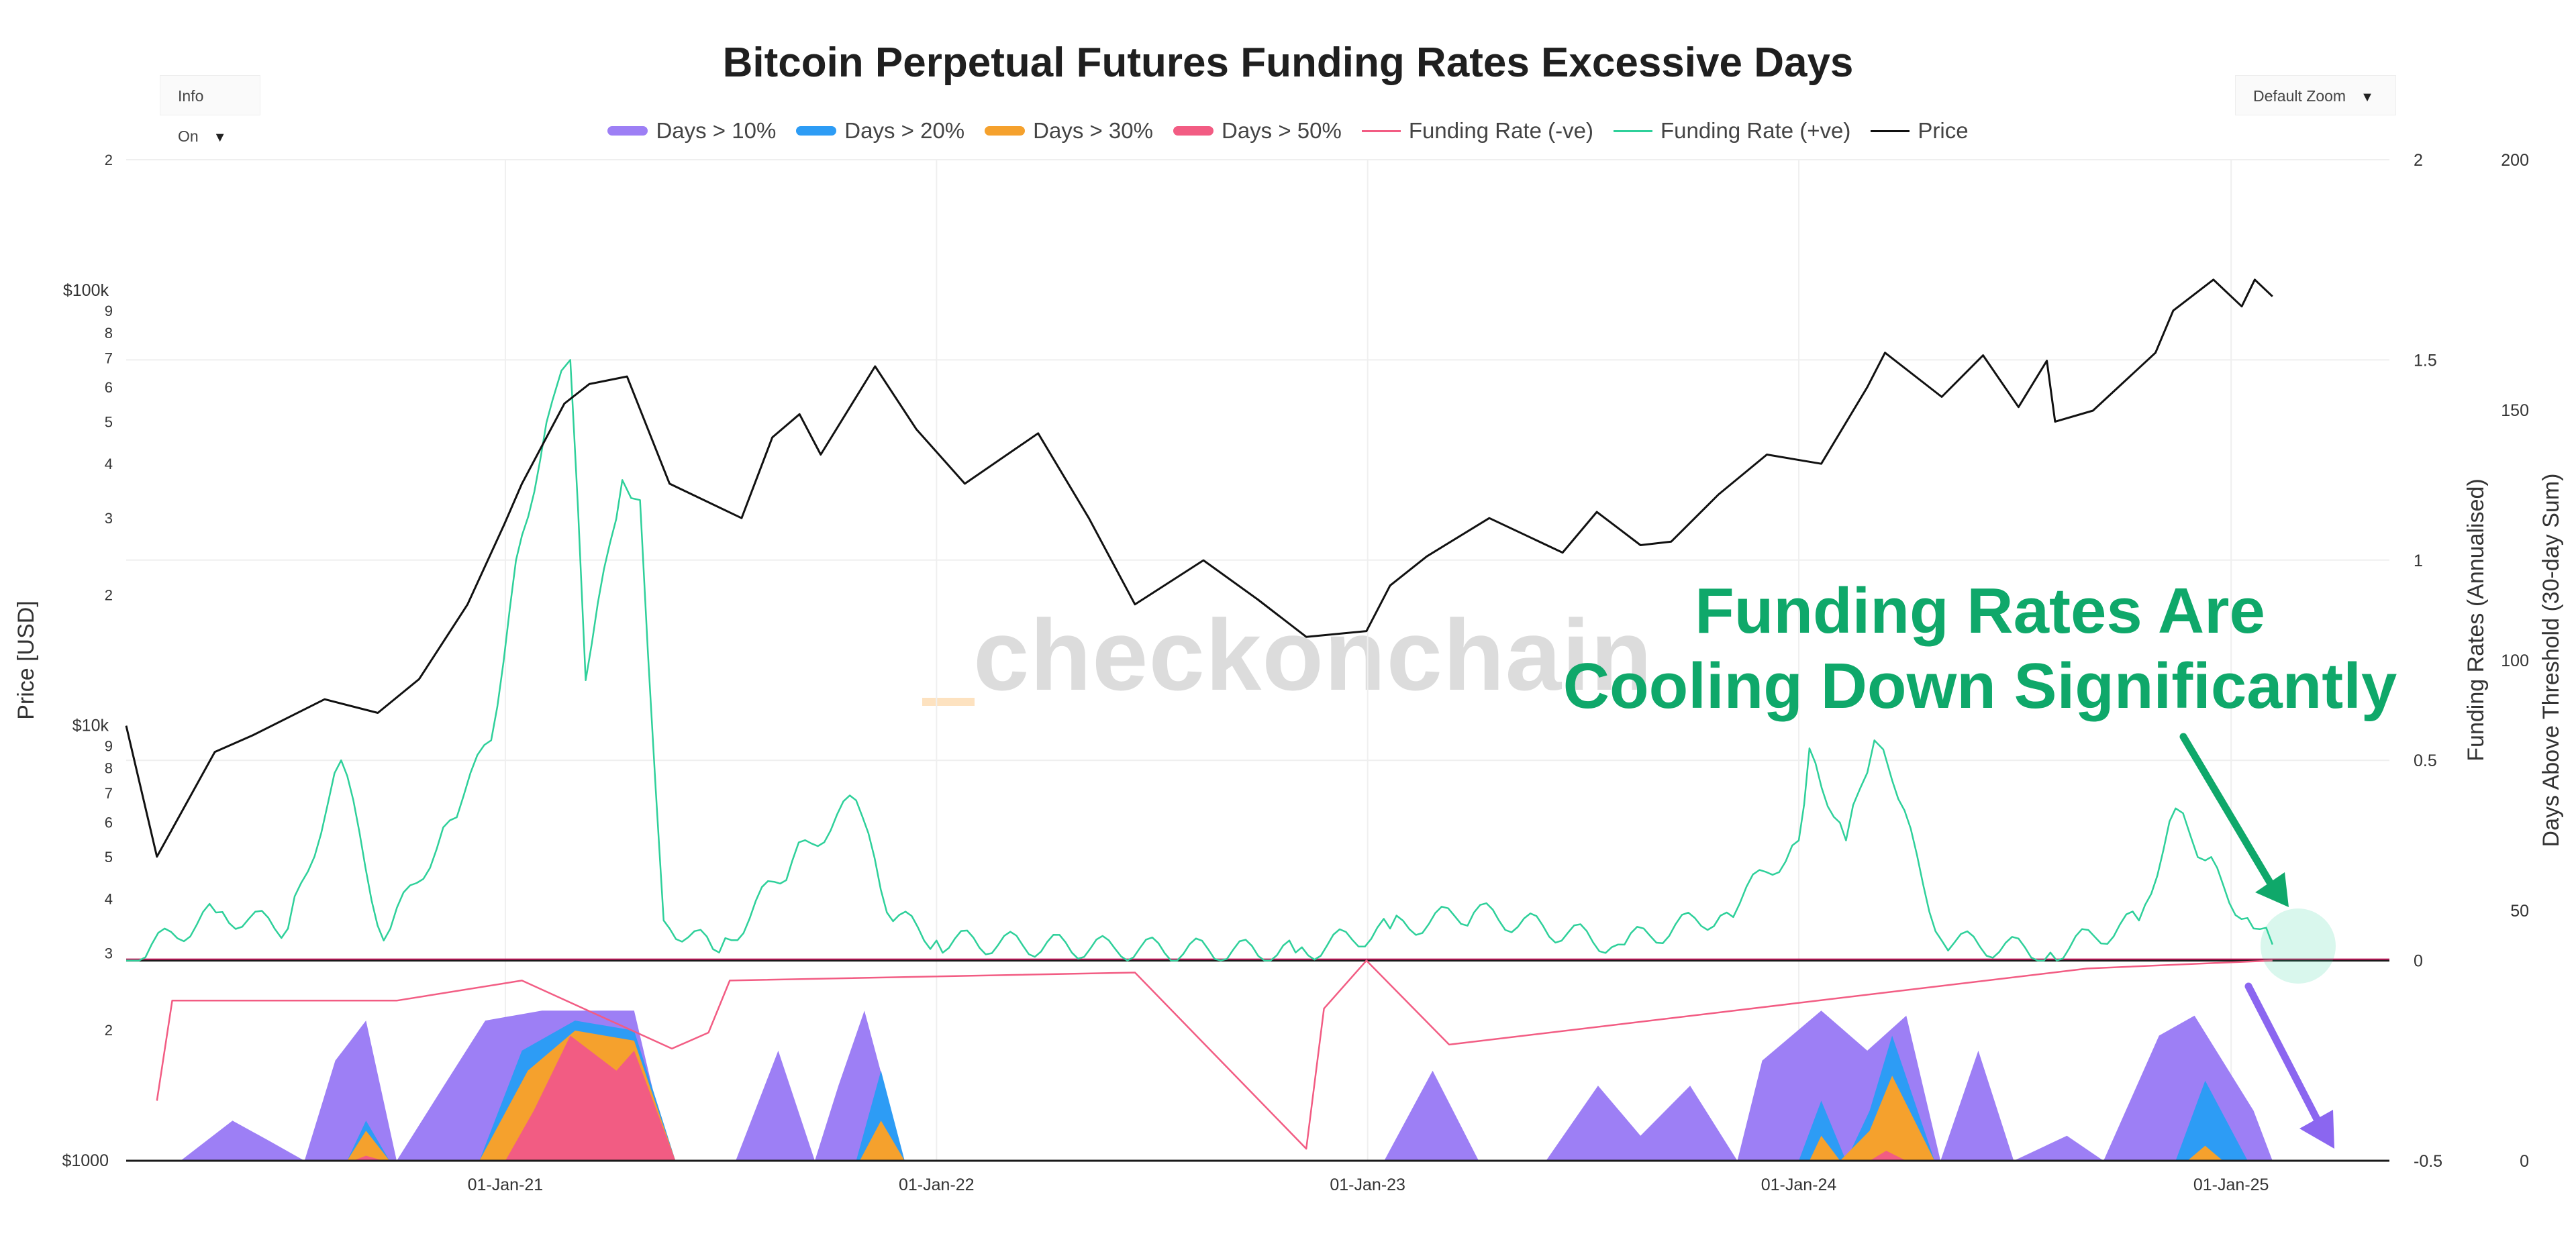  I want to click on legend-label: Days > 30%, so click(1093, 130).